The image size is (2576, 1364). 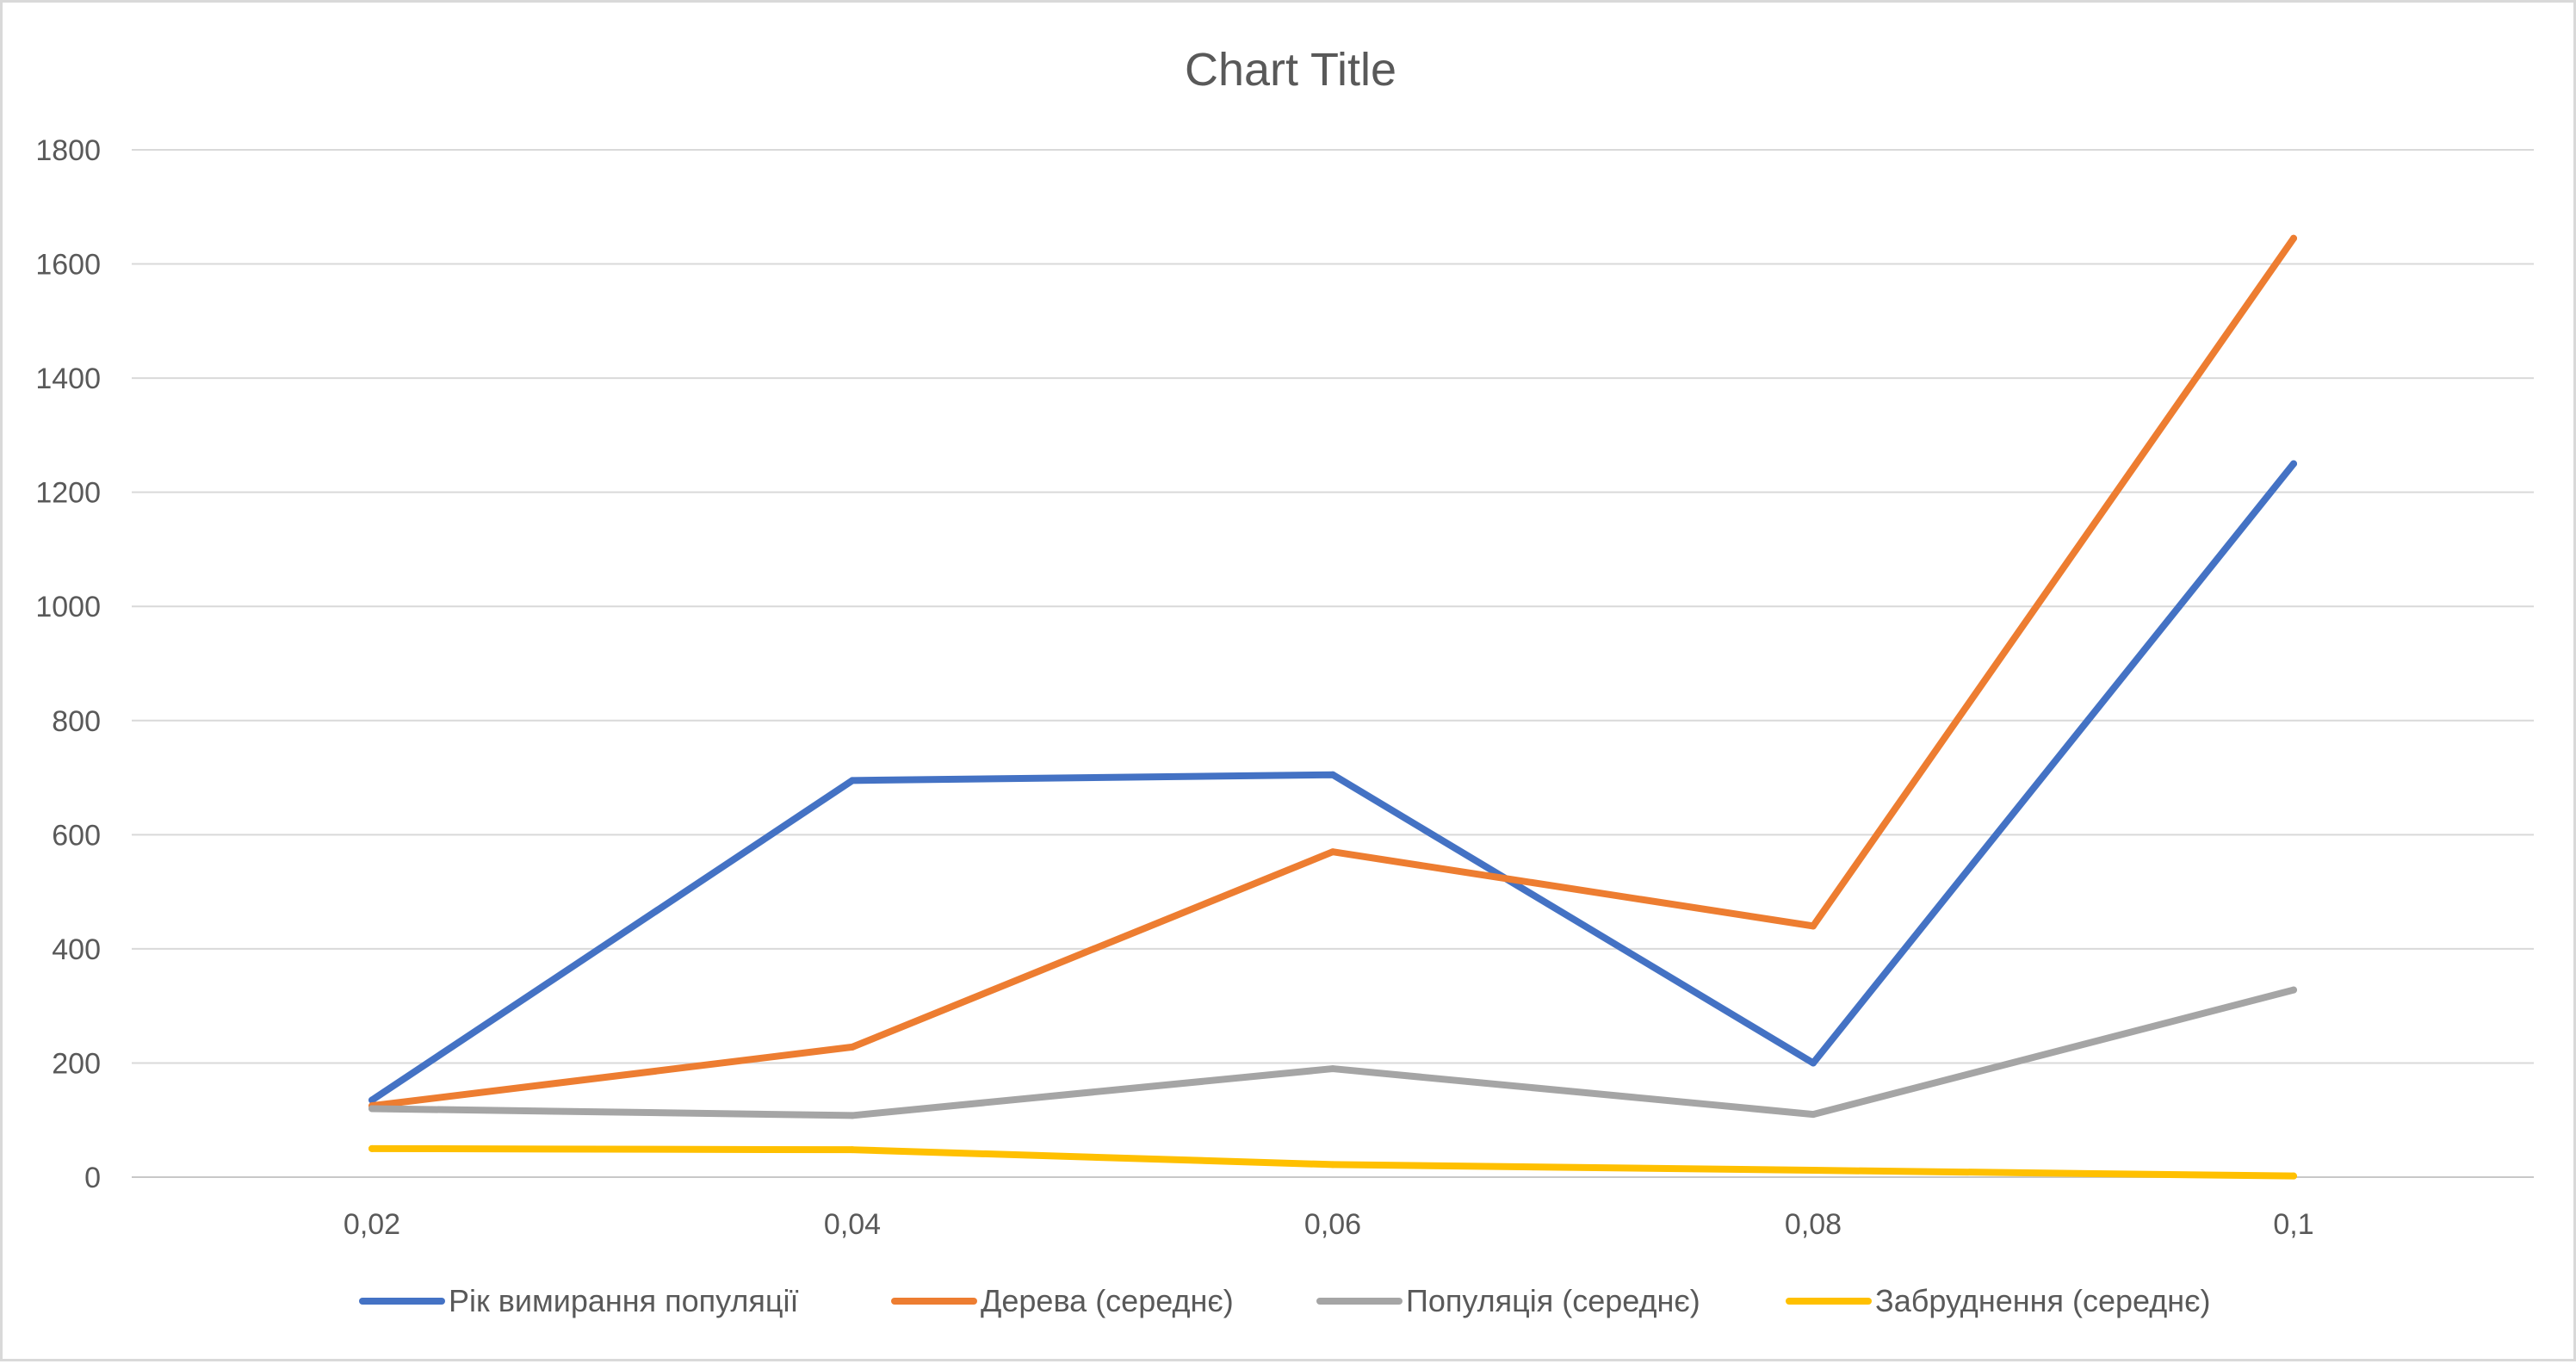 I want to click on legend-item-2: Дерева (середнє), so click(x=1062, y=1300).